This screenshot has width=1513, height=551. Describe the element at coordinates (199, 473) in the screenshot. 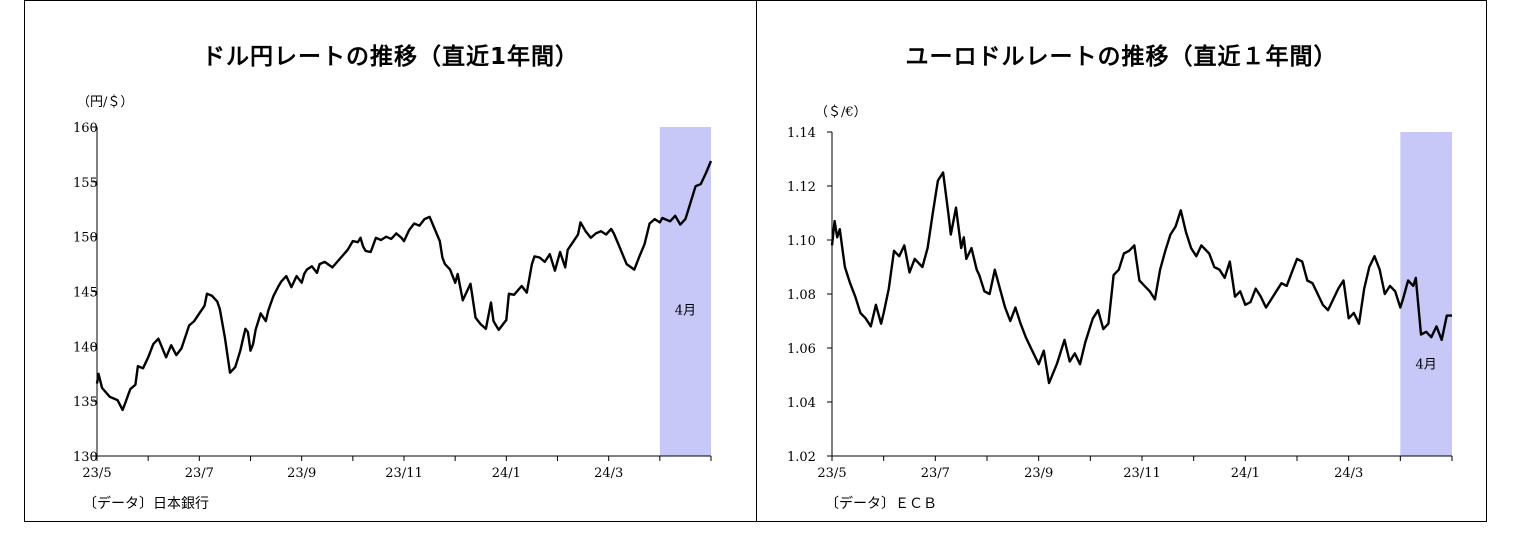

I see `usdjpy-x-tick-label: 23/7` at that location.